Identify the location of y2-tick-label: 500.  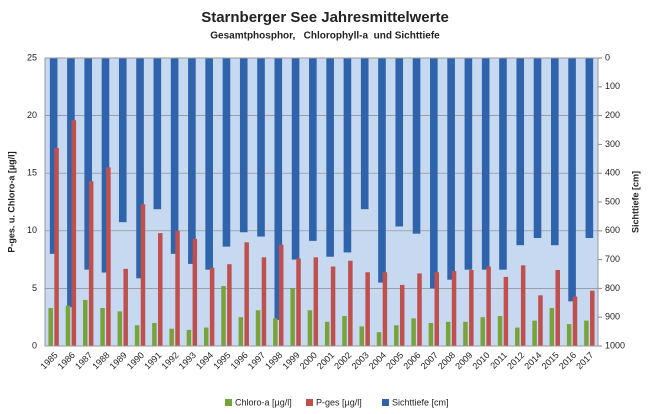
(612, 201).